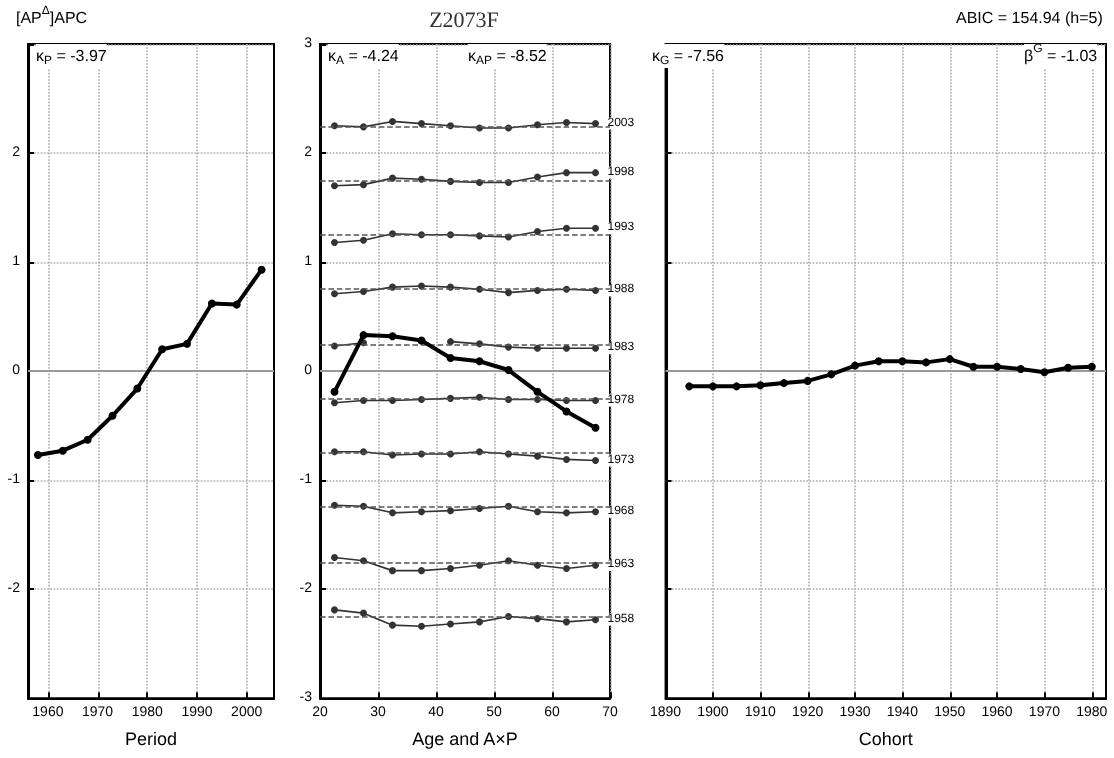 This screenshot has height=758, width=1114. I want to click on x-axis-title: Age and A×P, so click(465, 739).